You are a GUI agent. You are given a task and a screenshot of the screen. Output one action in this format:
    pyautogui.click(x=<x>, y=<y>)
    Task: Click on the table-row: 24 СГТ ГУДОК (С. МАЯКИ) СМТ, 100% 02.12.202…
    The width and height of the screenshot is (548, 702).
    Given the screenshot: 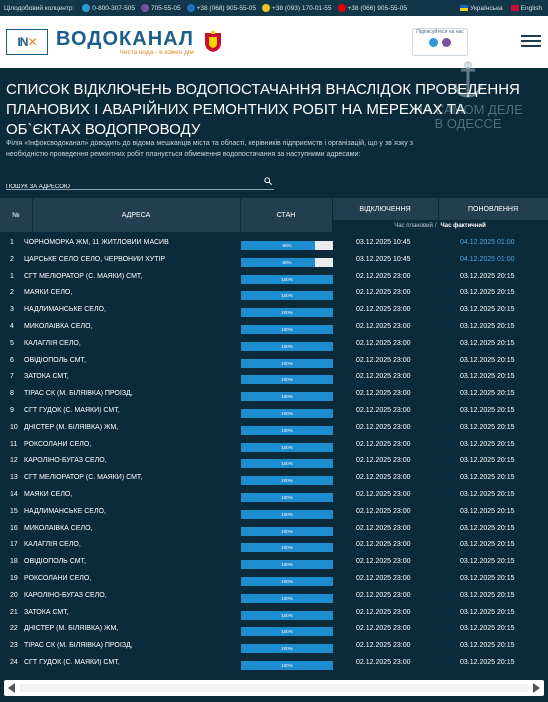 What is the action you would take?
    pyautogui.click(x=274, y=664)
    